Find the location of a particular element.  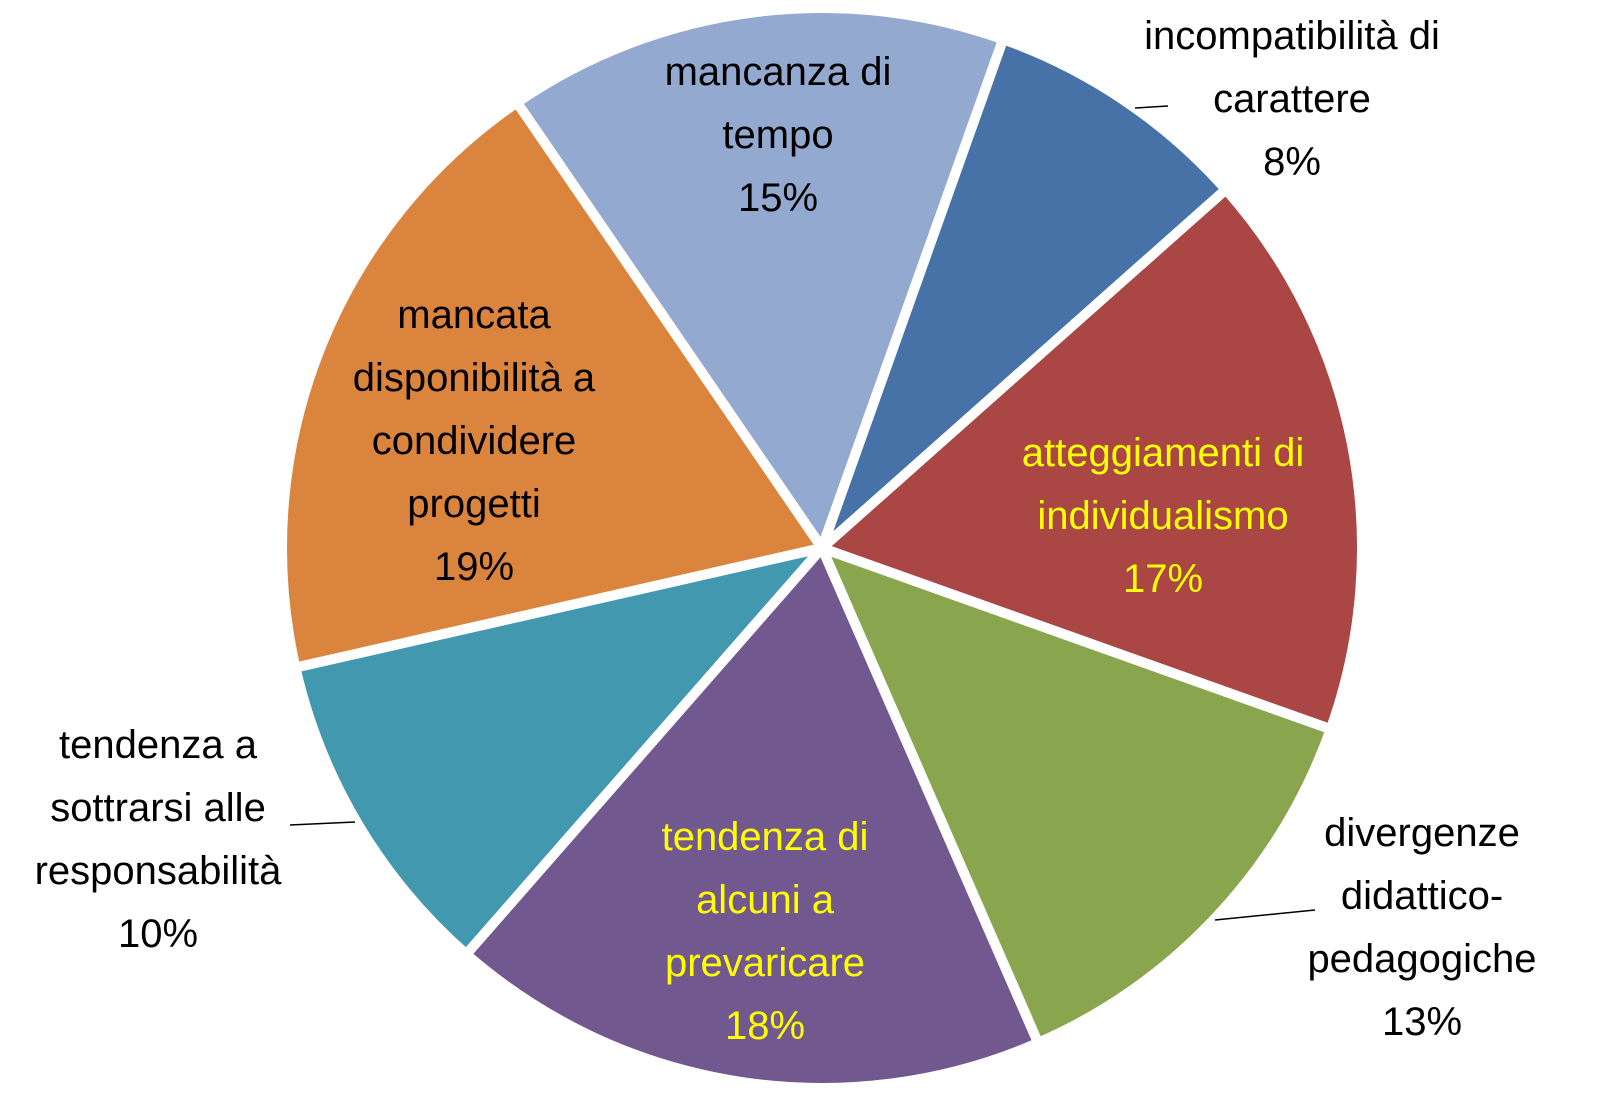

value-label: 15% is located at coordinates (778, 198).